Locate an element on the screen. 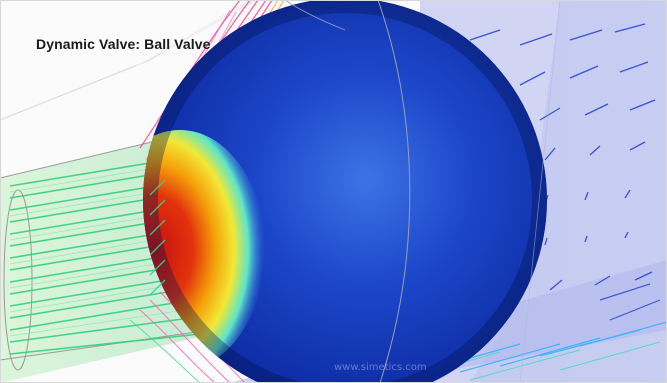 This screenshot has height=383, width=667. entry-arrows is located at coordinates (157, 237).